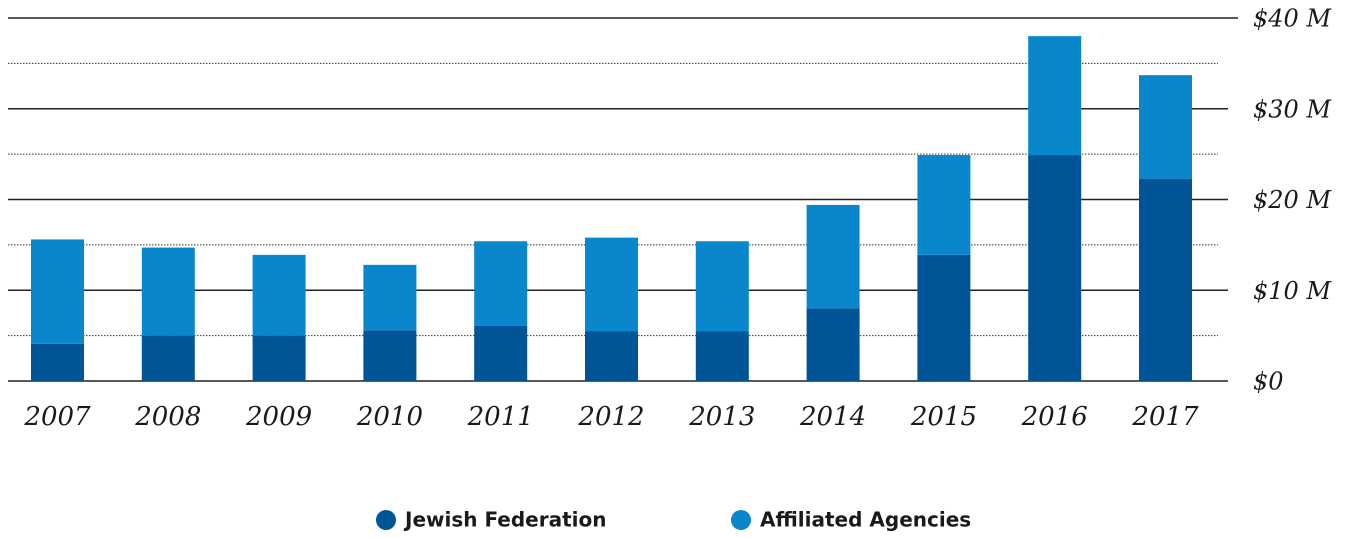 The height and width of the screenshot is (538, 1359). I want to click on x-tick-label: 2015, so click(943, 417).